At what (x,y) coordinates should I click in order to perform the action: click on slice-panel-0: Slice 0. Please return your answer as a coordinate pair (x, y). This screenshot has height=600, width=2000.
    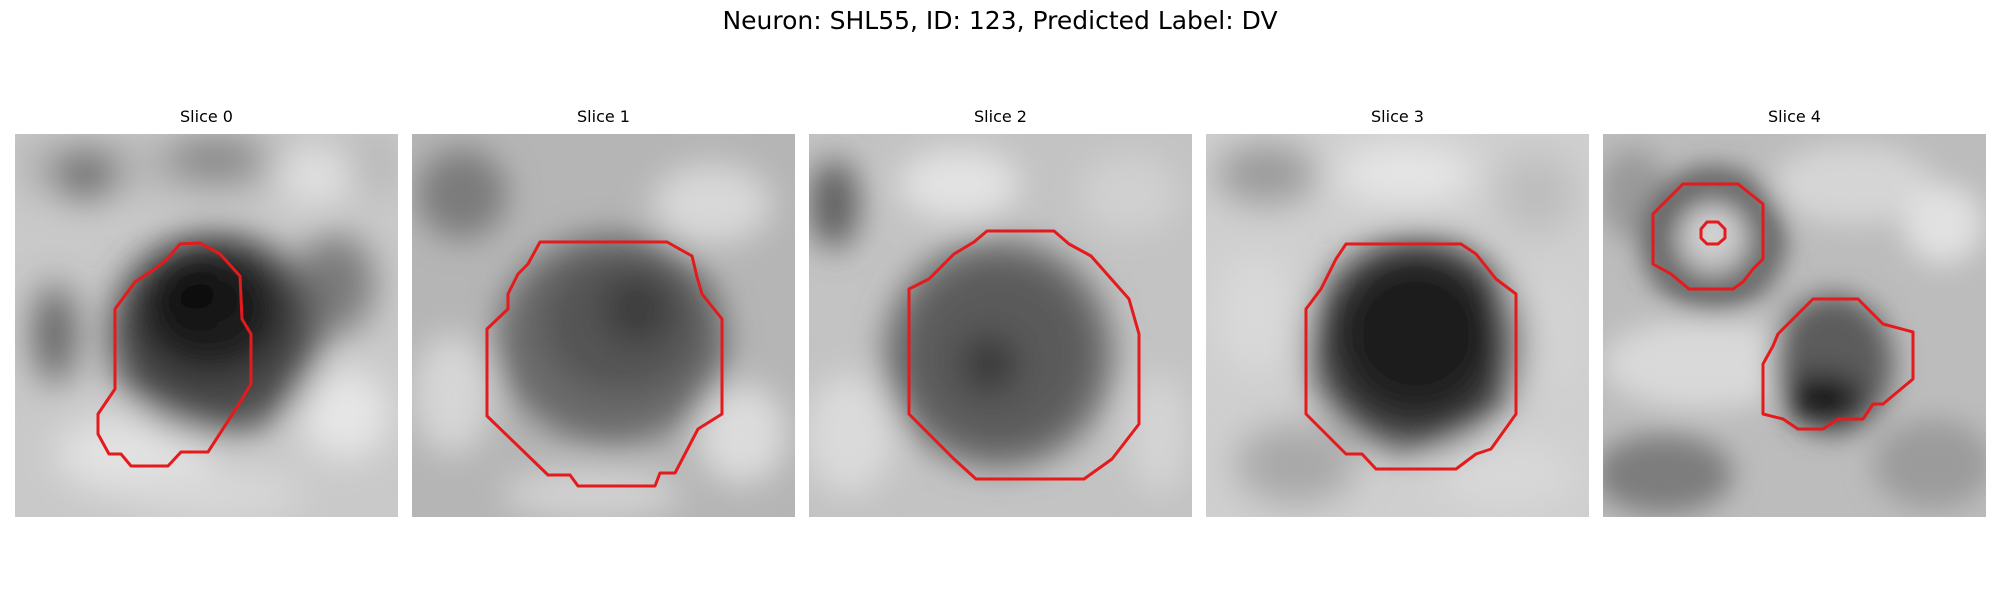
    Looking at the image, I should click on (206, 311).